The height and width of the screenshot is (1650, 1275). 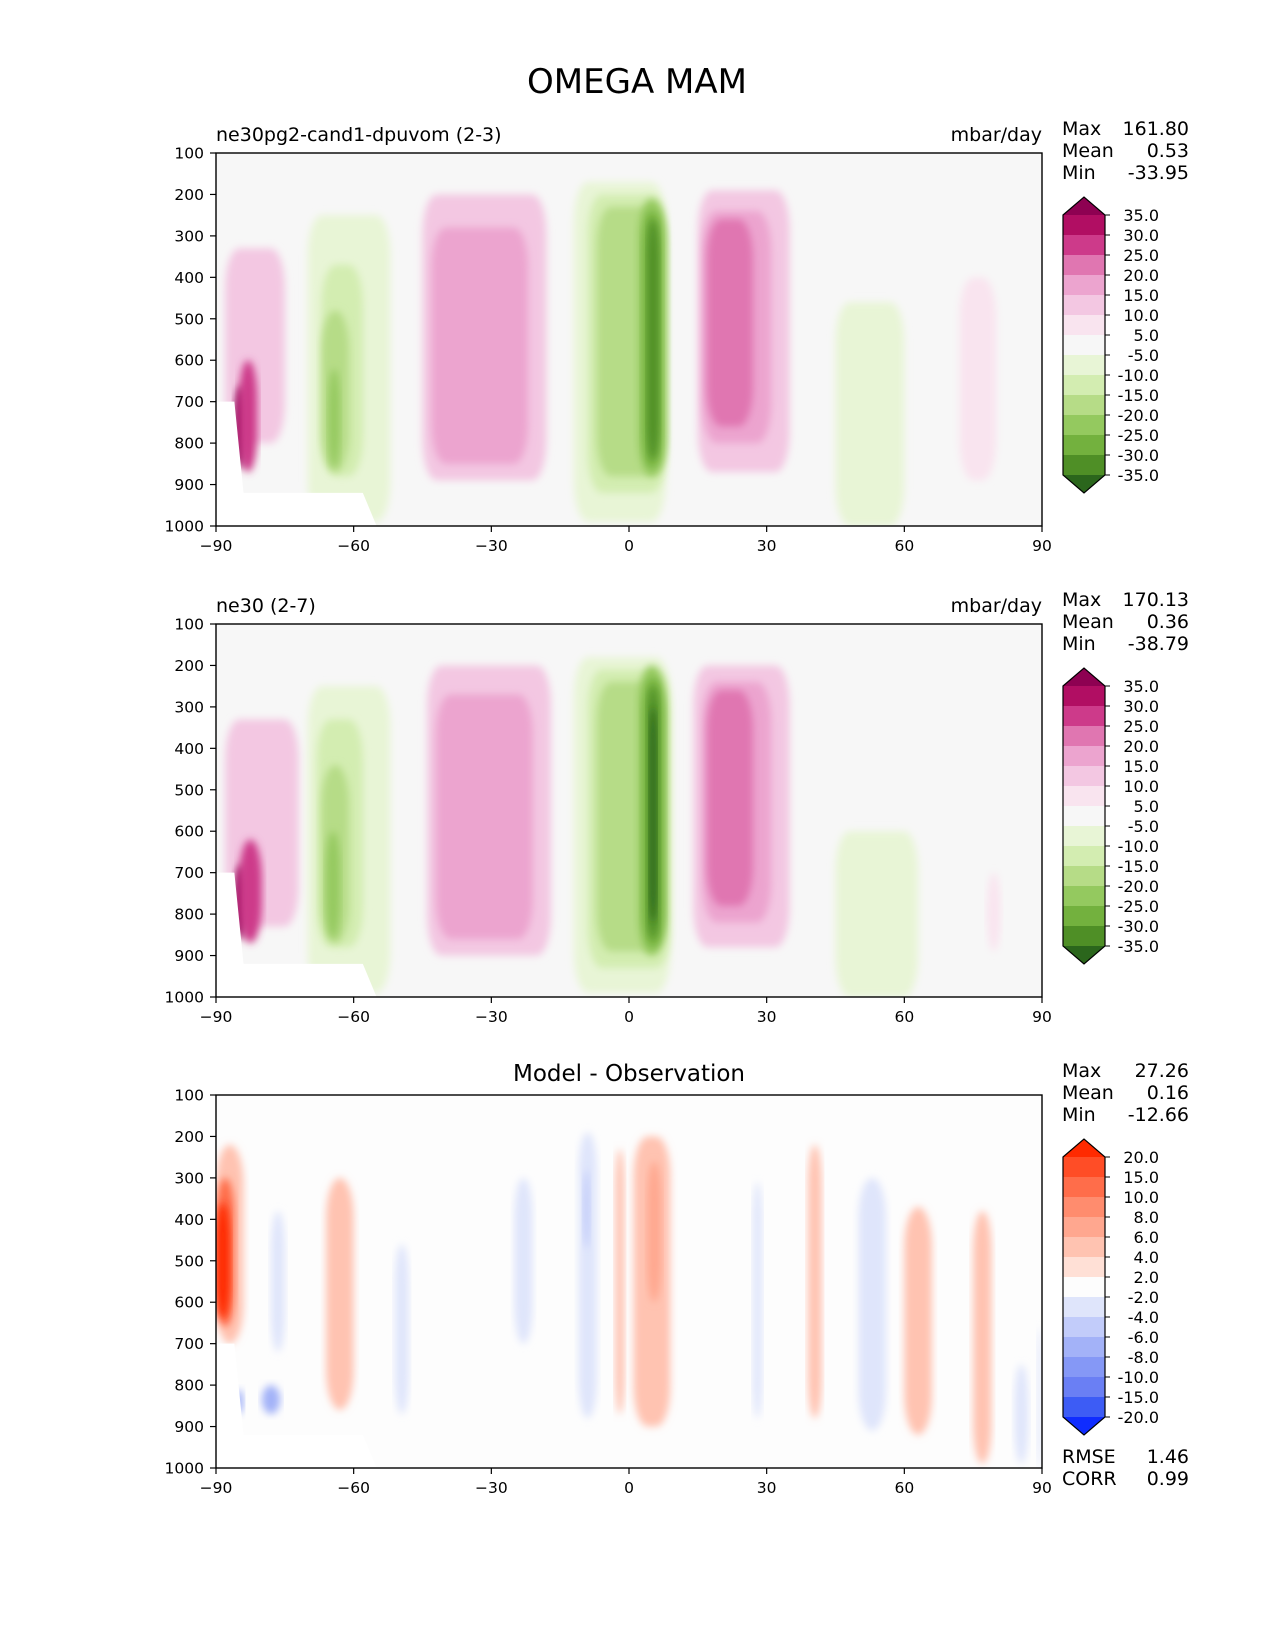 I want to click on panel-left-title: ne30 (2-7), so click(x=266, y=606).